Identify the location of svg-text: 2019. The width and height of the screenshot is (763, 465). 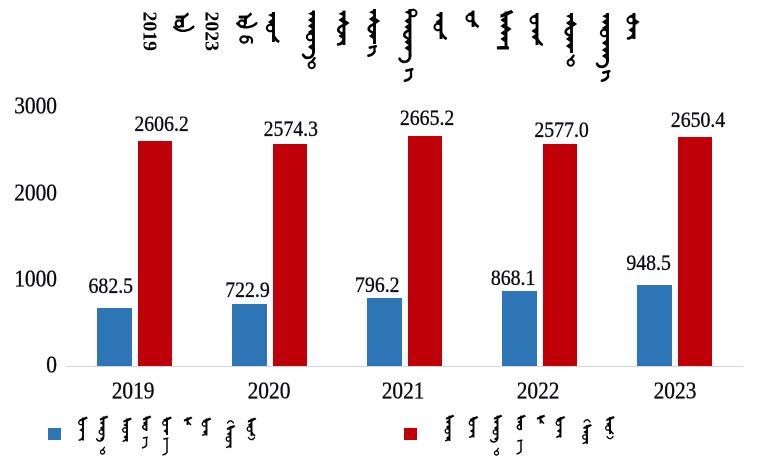
(150, 32).